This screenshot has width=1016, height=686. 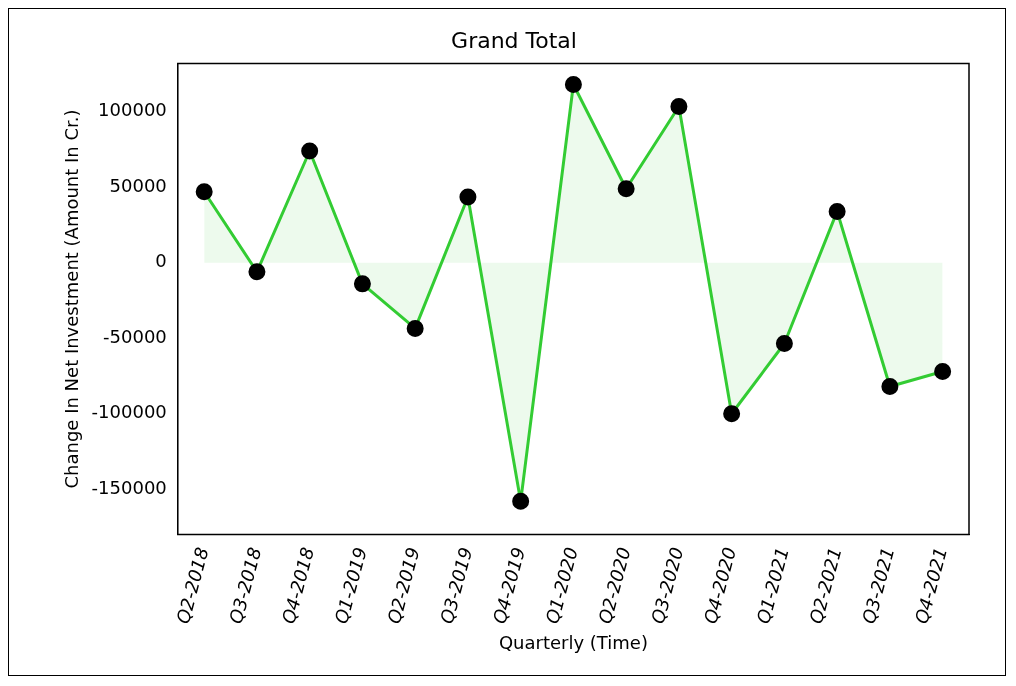 What do you see at coordinates (456, 585) in the screenshot?
I see `x-tick-label: Q3-2019` at bounding box center [456, 585].